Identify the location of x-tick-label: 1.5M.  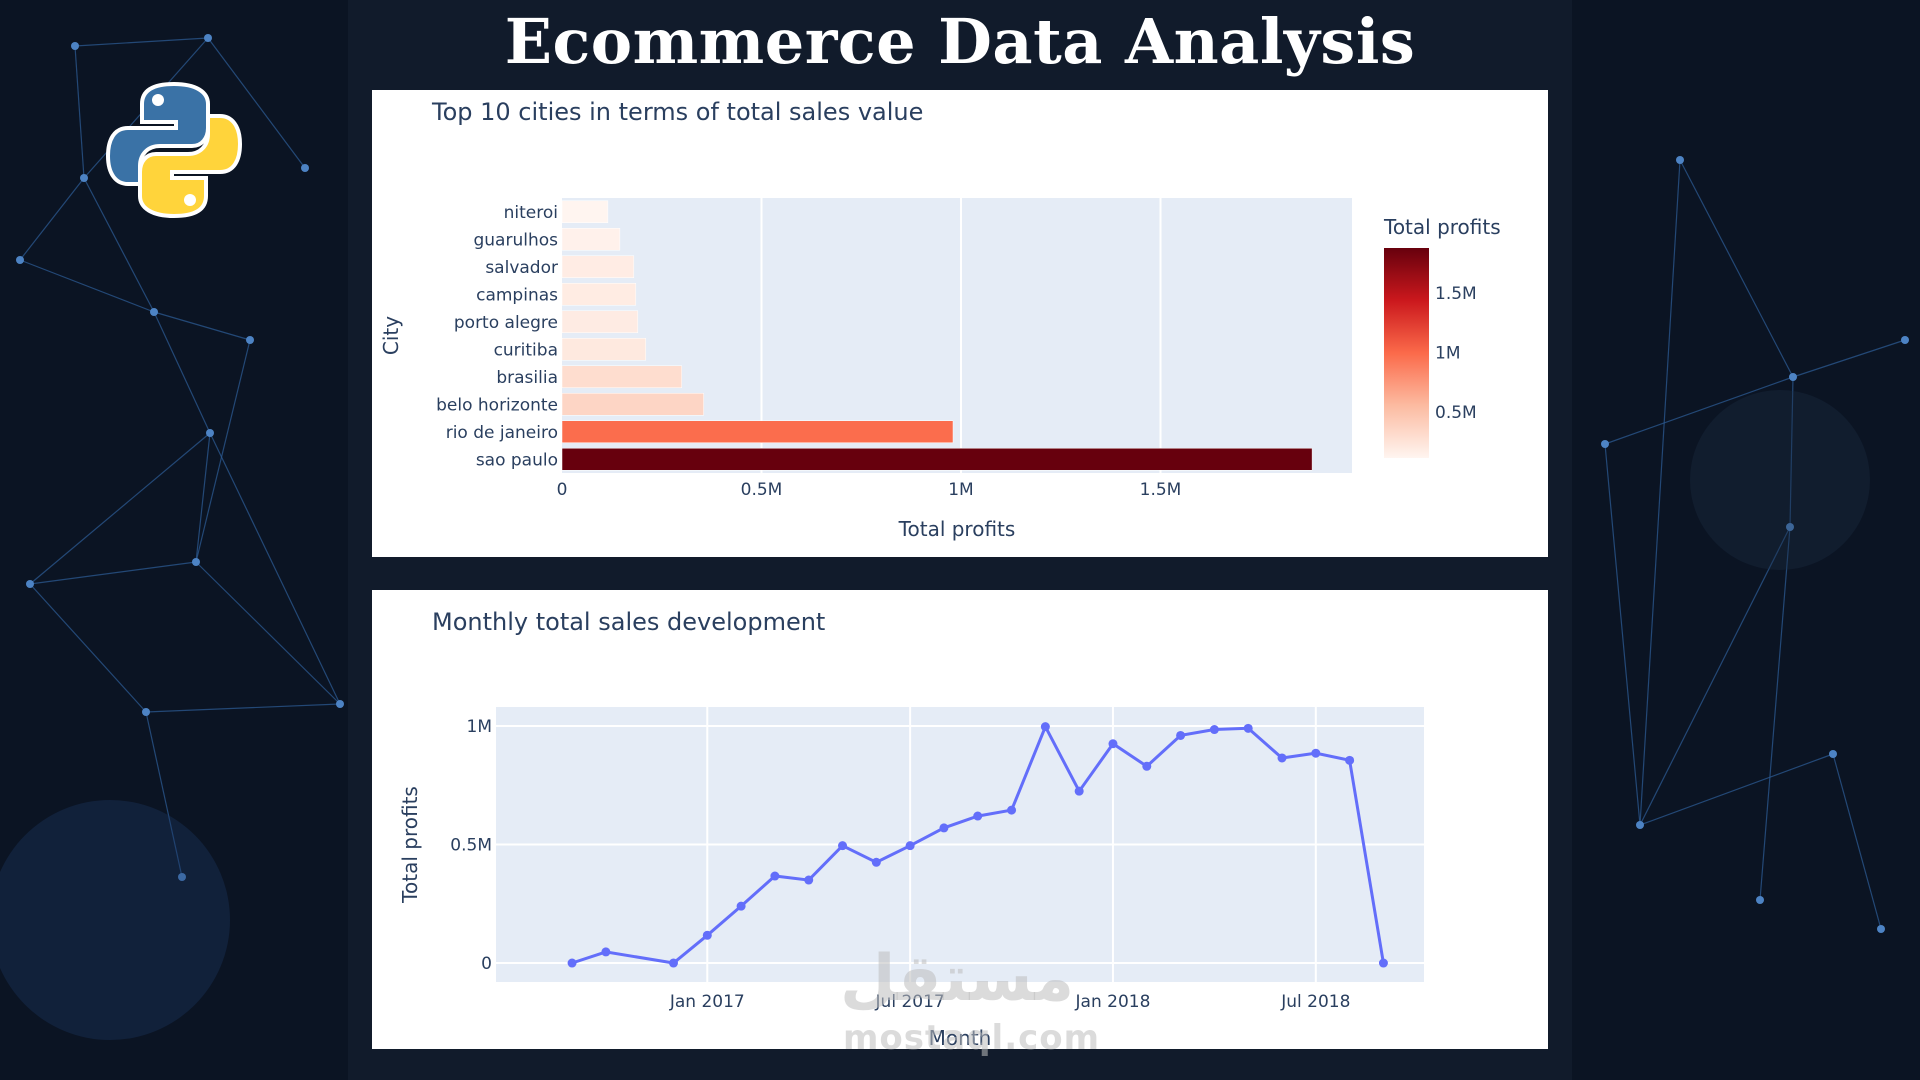
(1161, 490).